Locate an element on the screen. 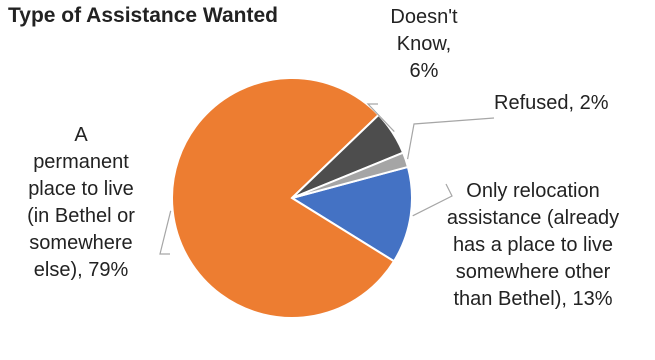 This screenshot has height=360, width=655. data-label-doesnt-know: Doesn't Know, 6% is located at coordinates (424, 44).